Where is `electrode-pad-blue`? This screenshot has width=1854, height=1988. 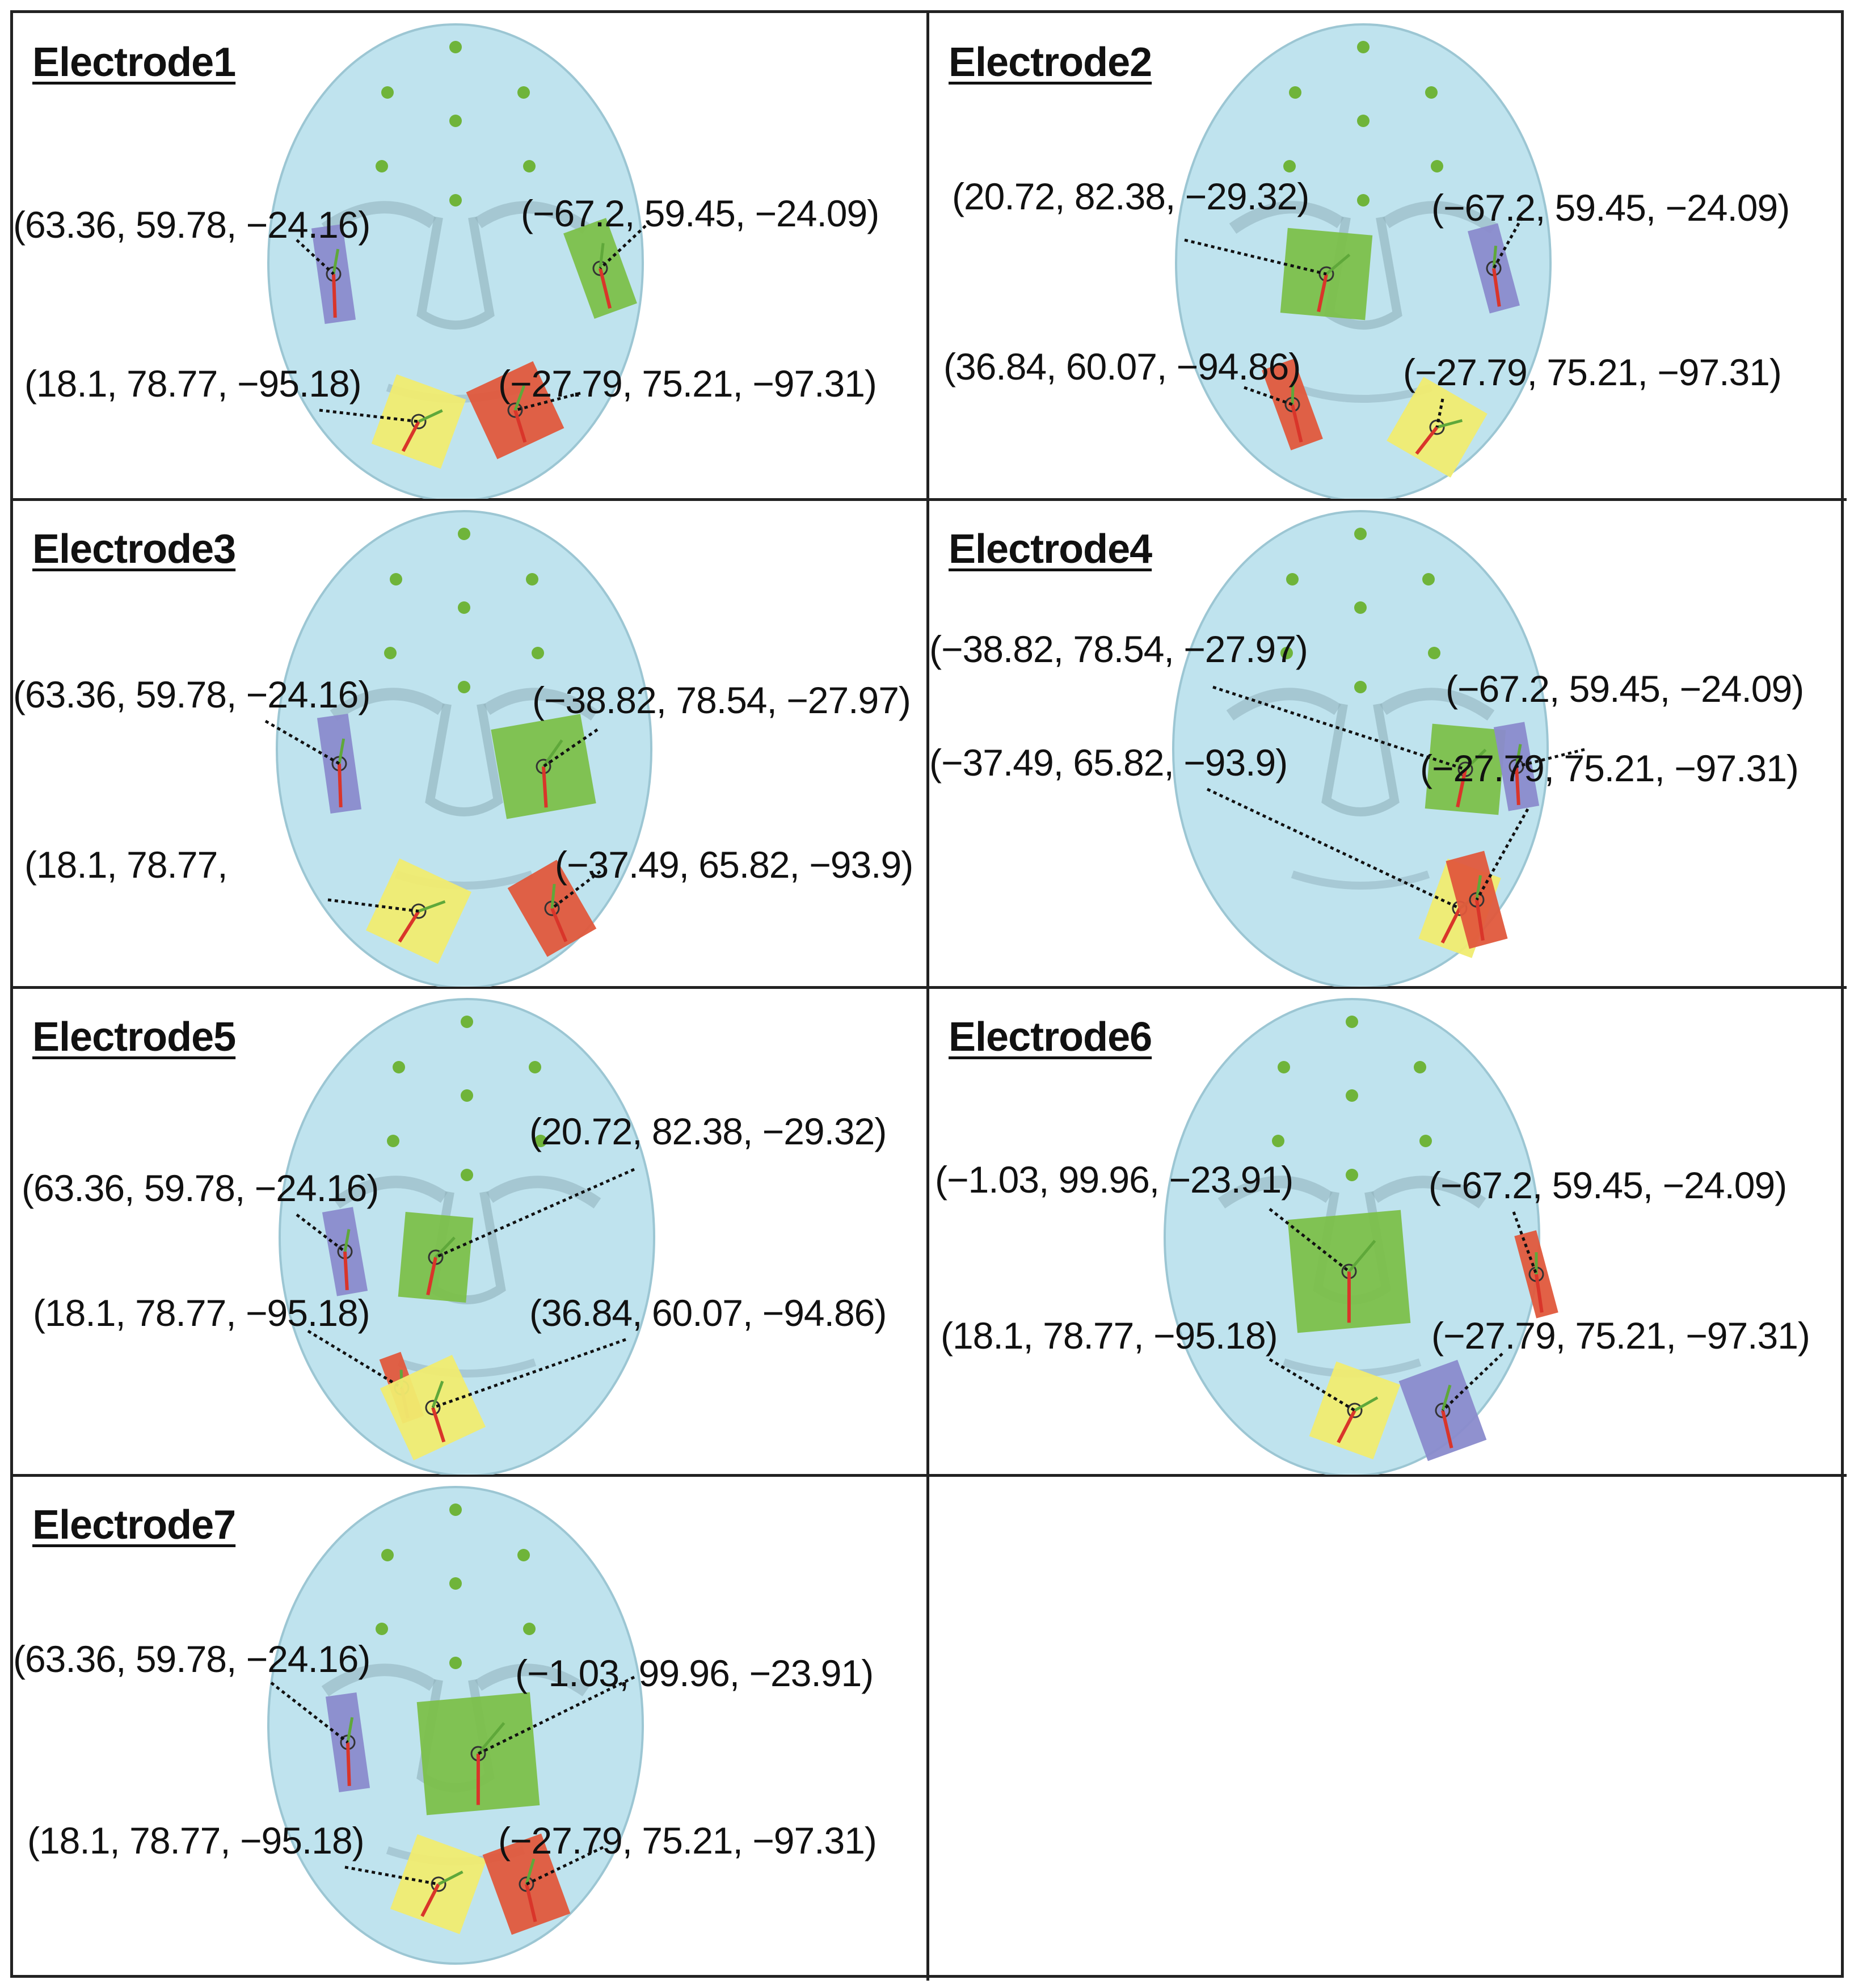 electrode-pad-blue is located at coordinates (1494, 268).